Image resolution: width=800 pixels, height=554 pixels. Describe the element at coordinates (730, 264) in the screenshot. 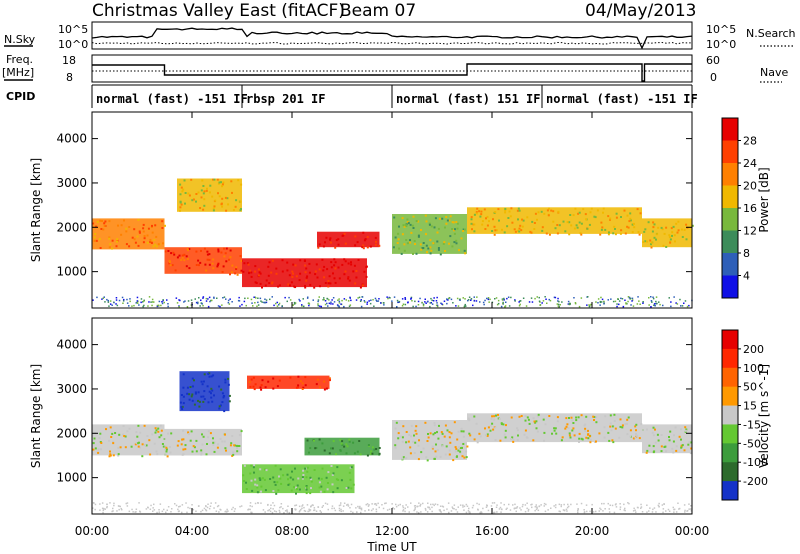

I see `colorbar-cell` at that location.